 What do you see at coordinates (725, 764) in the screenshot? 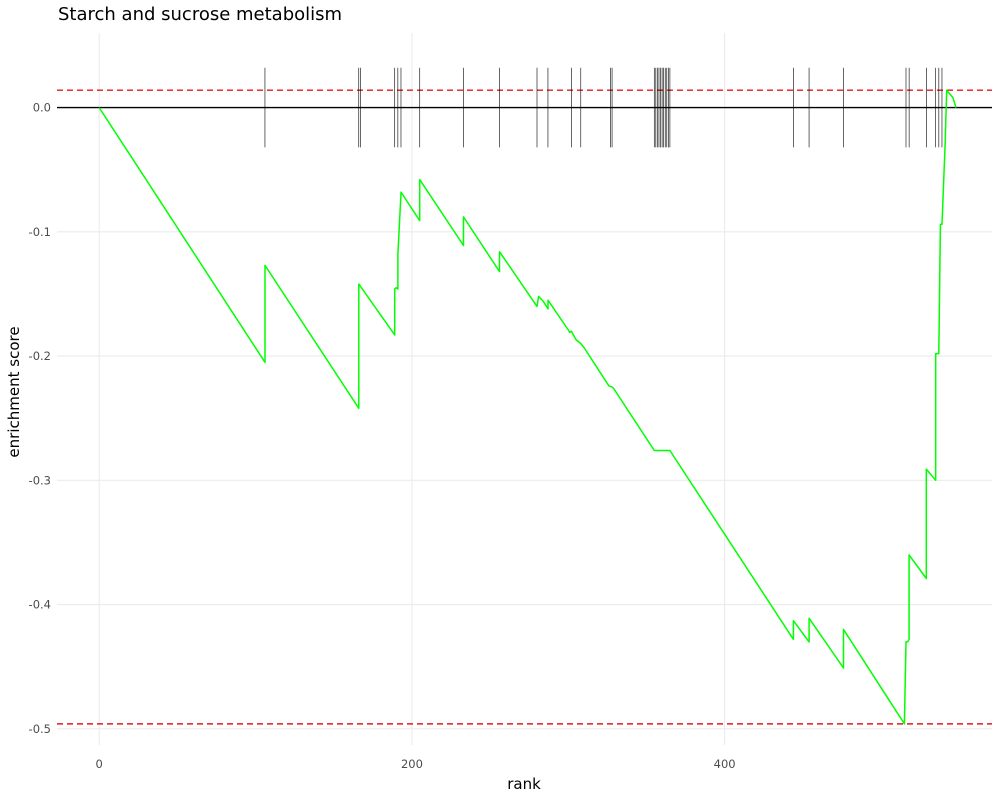
I see `x-tick-label: 400` at bounding box center [725, 764].